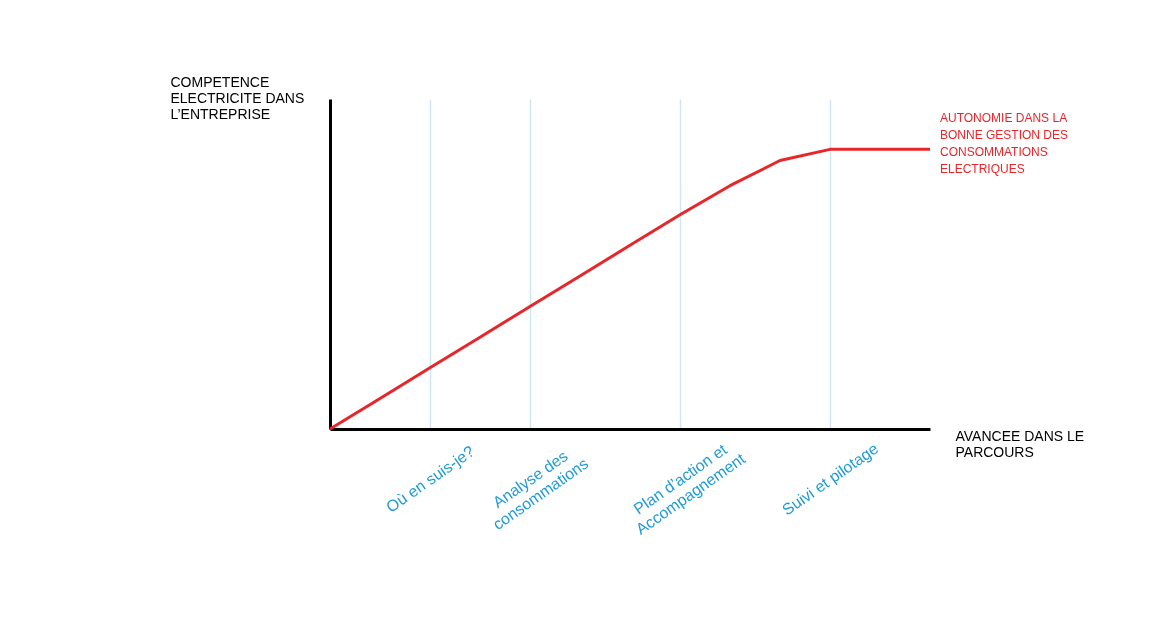 This screenshot has height=626, width=1160. Describe the element at coordinates (1004, 144) in the screenshot. I see `text: AUTONOMIE DANS LA BONNE GESTION DES CONSOMMATIONS ELECTRIQUES` at that location.